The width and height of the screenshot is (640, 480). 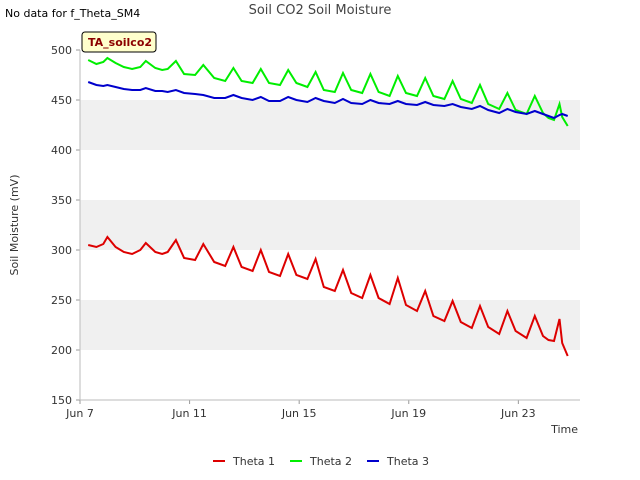 What do you see at coordinates (61, 200) in the screenshot?
I see `y-tick-label: 350` at bounding box center [61, 200].